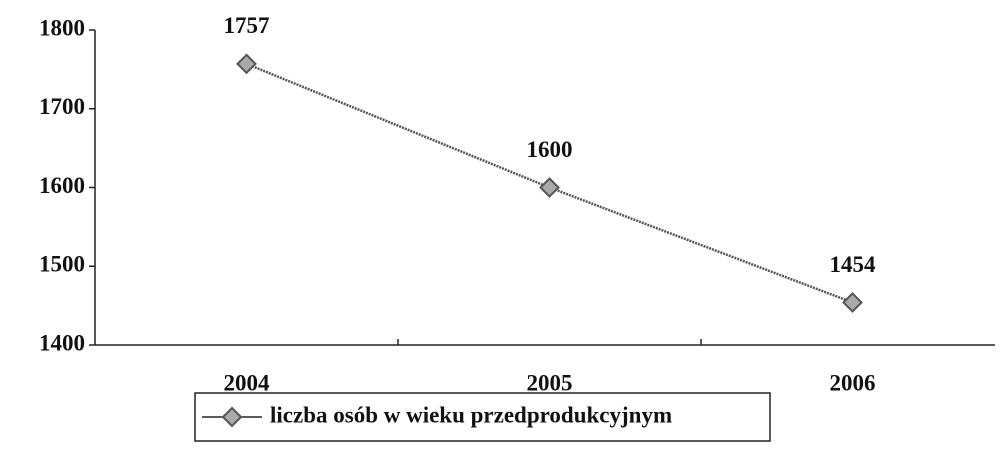  I want to click on y-tick-label: 1800, so click(62, 27).